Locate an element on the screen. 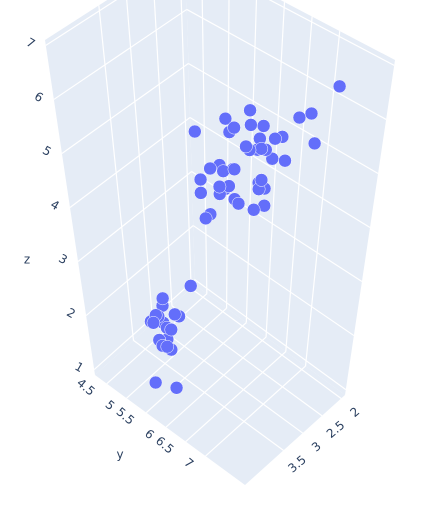 This screenshot has width=428, height=505. x-tick-label: 2.5 is located at coordinates (336, 429).